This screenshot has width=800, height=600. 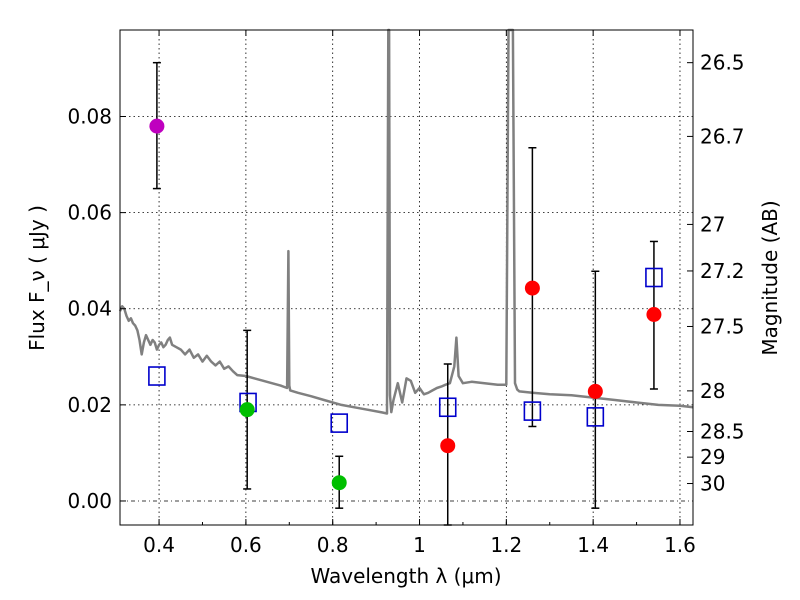 I want to click on right-axis-title: Magnitude (AB), so click(x=770, y=277).